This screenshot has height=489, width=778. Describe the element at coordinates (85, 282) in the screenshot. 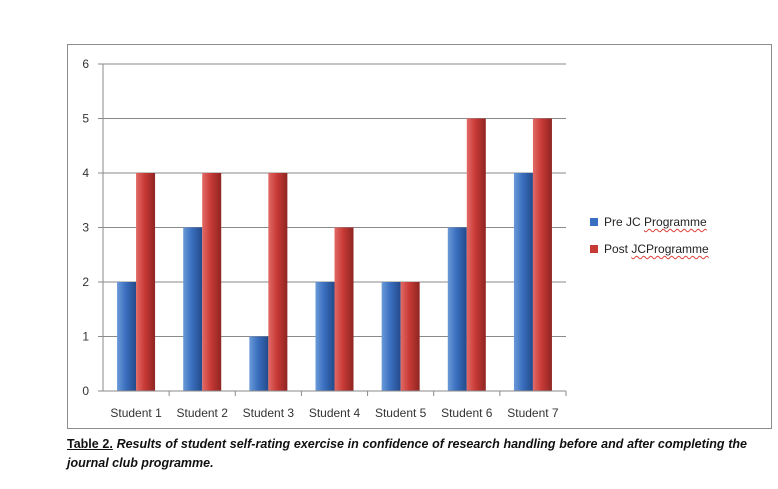

I see `y-tick-label: 2` at that location.